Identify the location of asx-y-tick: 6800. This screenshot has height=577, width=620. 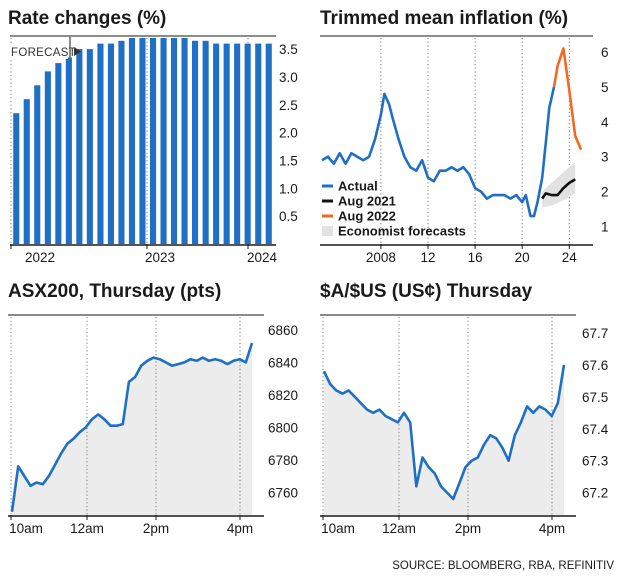
(283, 427).